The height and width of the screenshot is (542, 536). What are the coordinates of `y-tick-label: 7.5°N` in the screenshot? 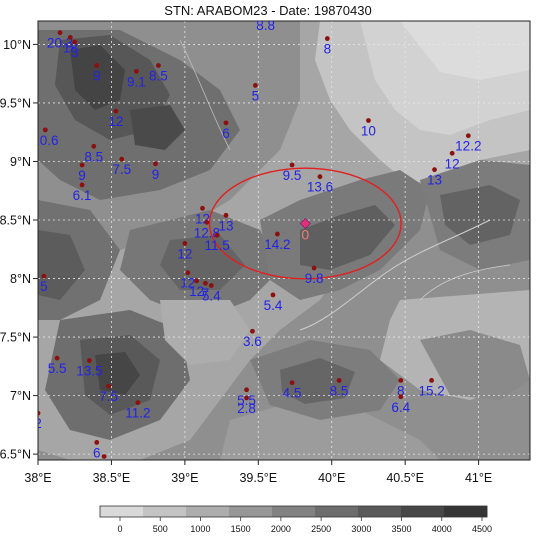 It's located at (15, 338).